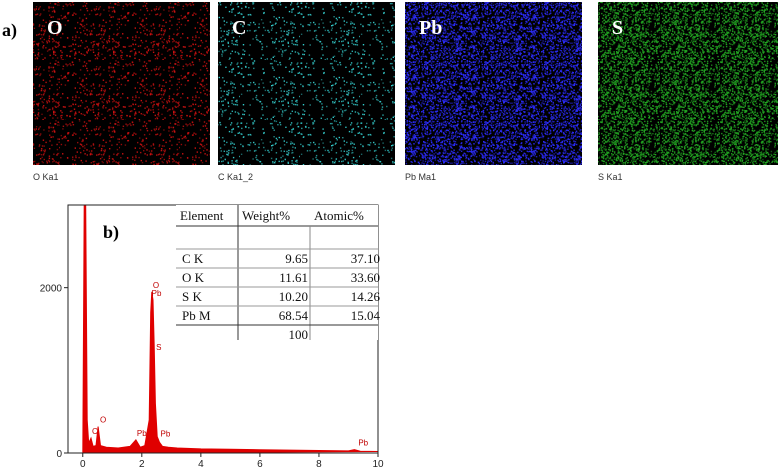 This screenshot has width=780, height=471. What do you see at coordinates (610, 177) in the screenshot?
I see `map-caption: S Ka1` at bounding box center [610, 177].